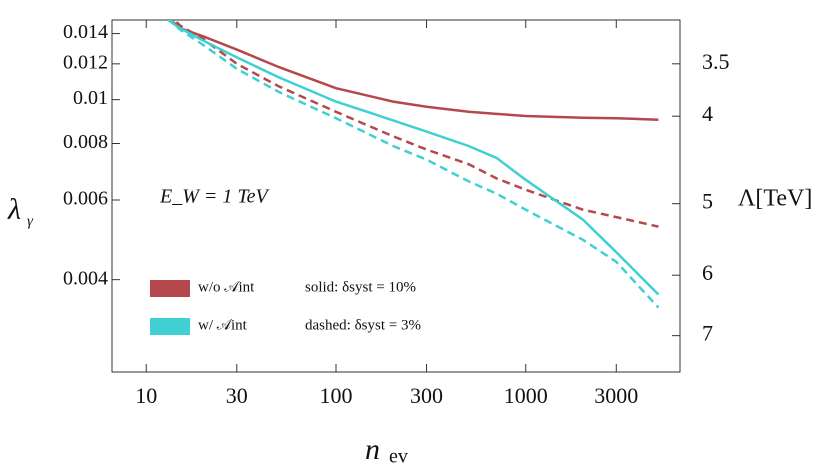 The height and width of the screenshot is (472, 830). Describe the element at coordinates (85, 199) in the screenshot. I see `y-tick-label: 0.006` at that location.